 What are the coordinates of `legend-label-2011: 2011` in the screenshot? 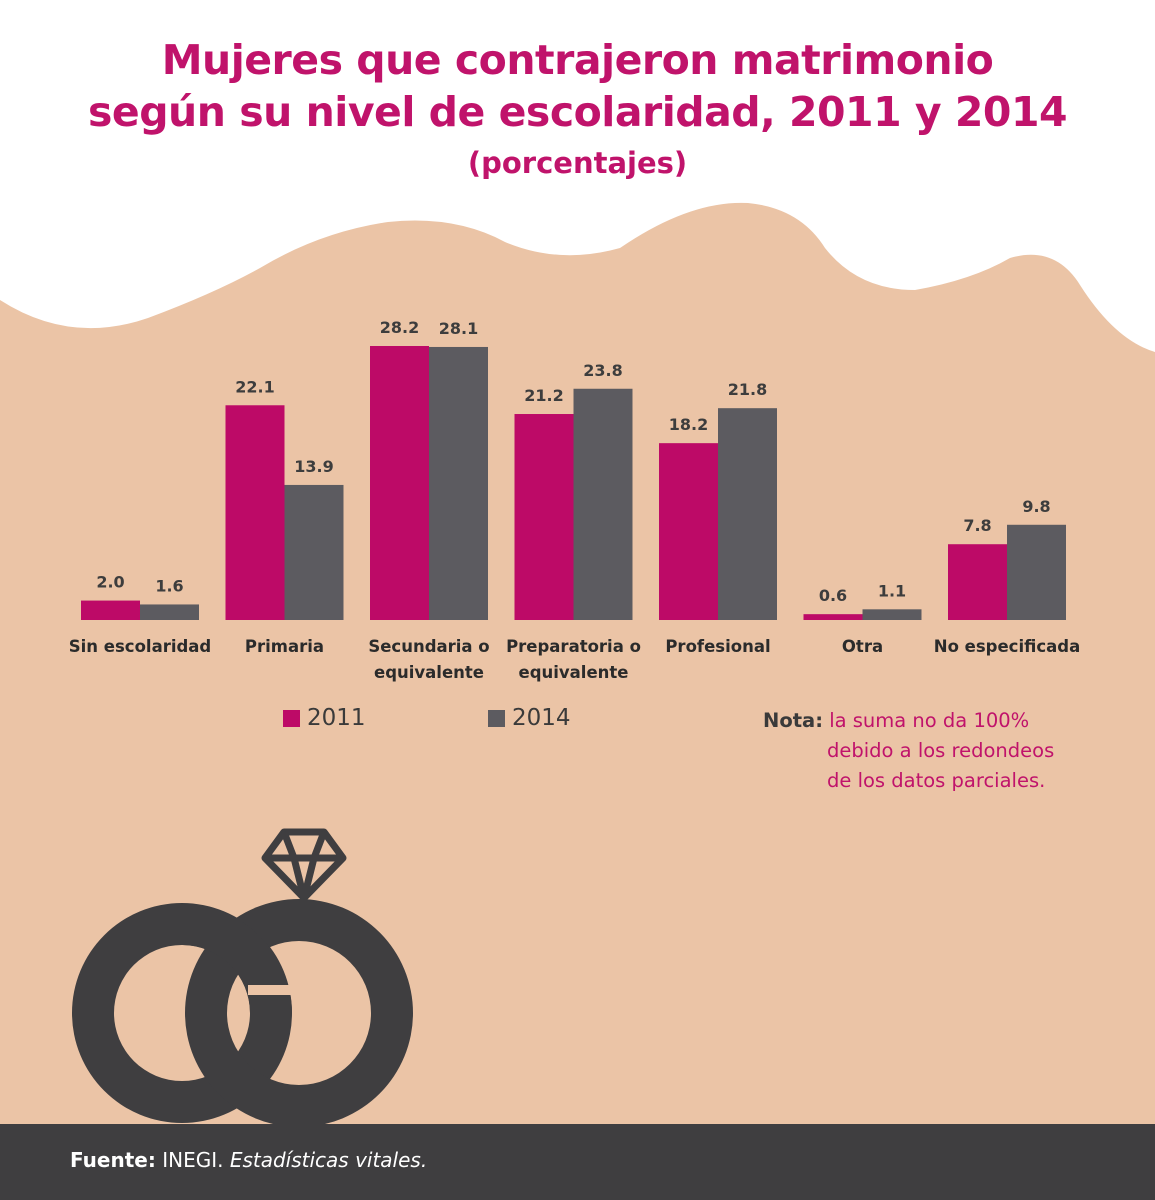 It's located at (336, 718).